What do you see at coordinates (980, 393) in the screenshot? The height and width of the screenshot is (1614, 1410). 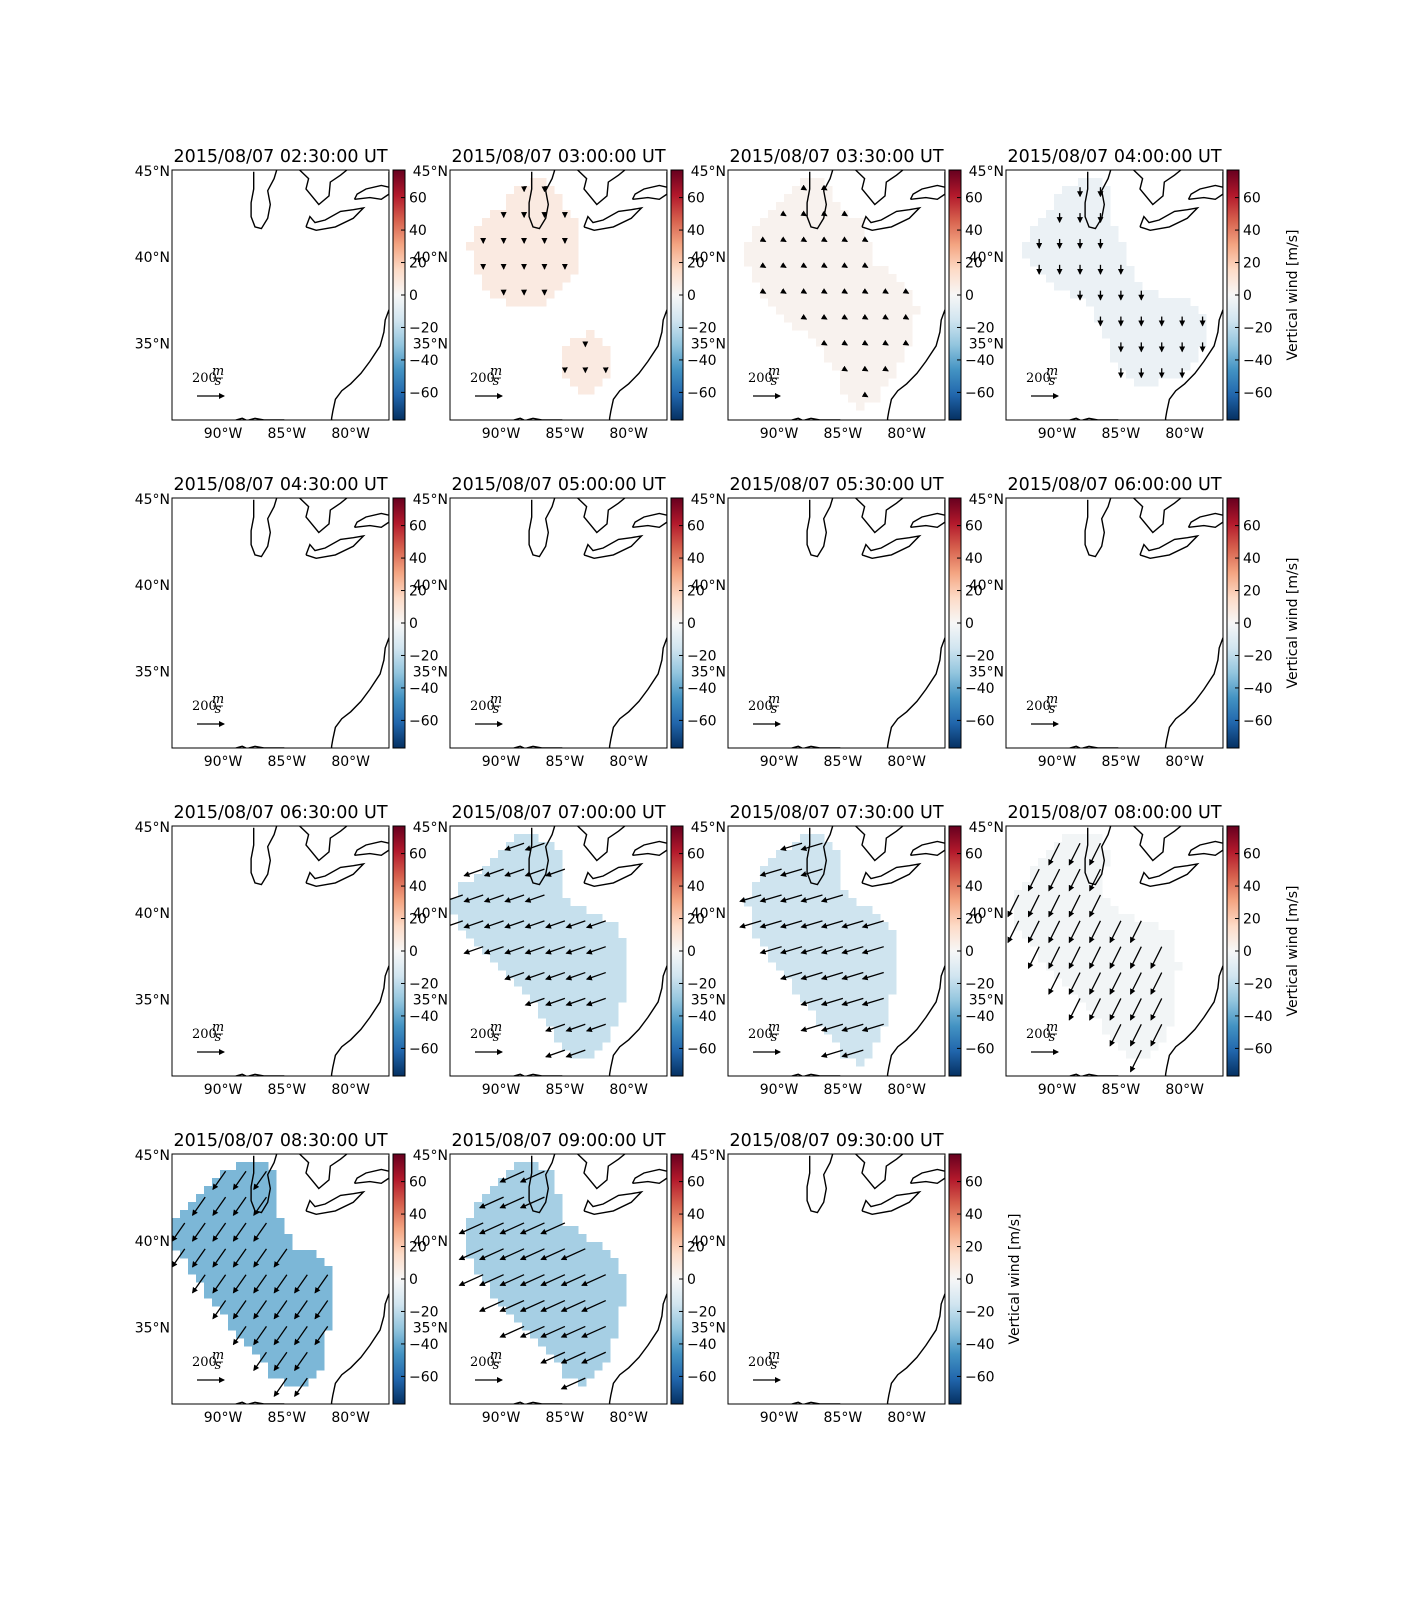 I see `colorbar-tick-label: −60` at bounding box center [980, 393].